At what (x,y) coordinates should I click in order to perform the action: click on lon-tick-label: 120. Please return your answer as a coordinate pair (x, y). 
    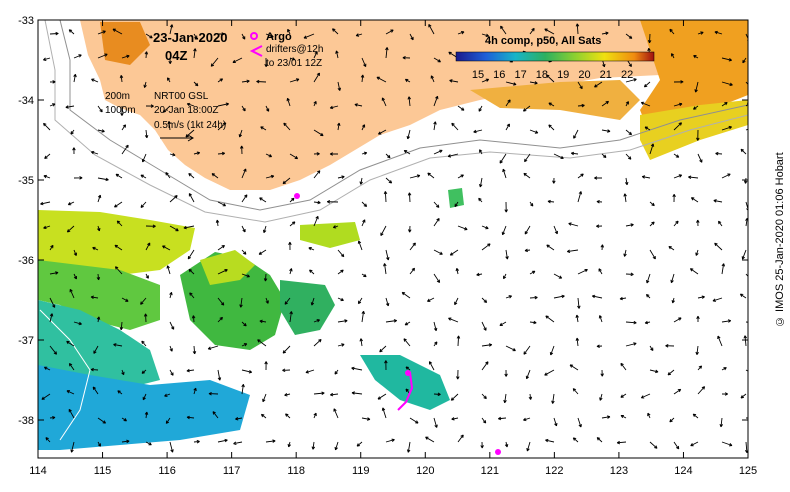
    Looking at the image, I should click on (425, 471).